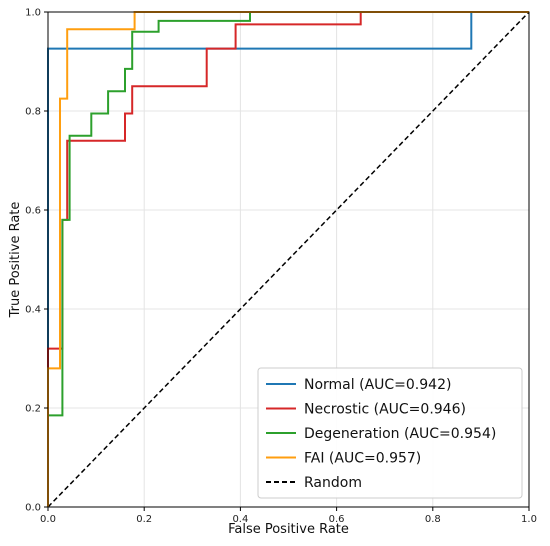 This screenshot has height=546, width=550. Describe the element at coordinates (33, 508) in the screenshot. I see `y-tick-label: 0.0` at that location.